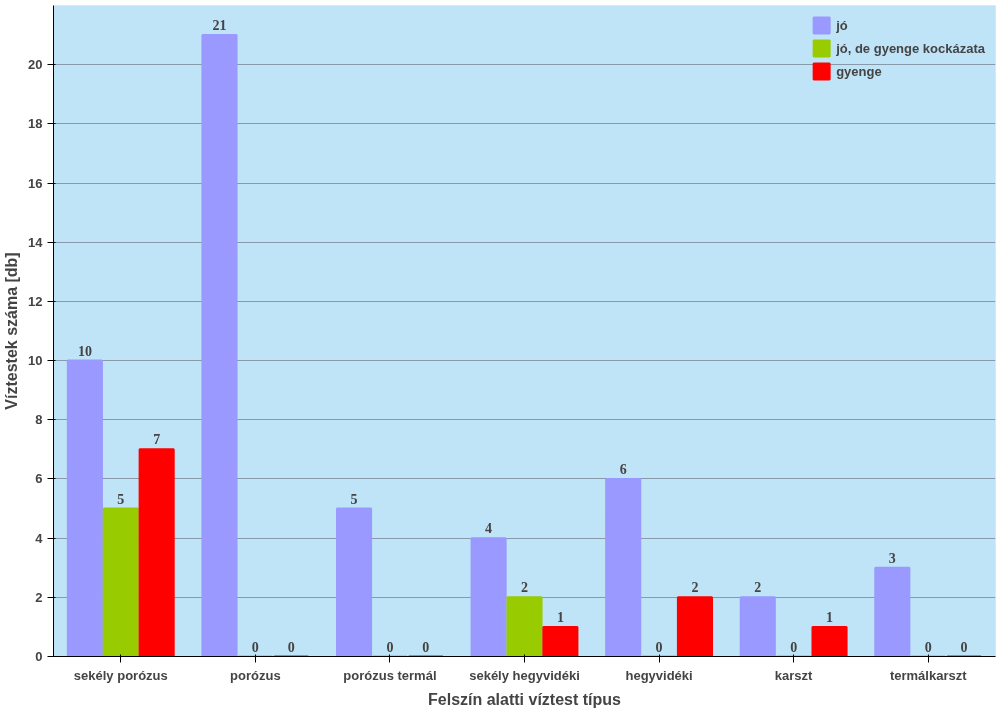  I want to click on x-tick-label: sekély porózus, so click(120, 675).